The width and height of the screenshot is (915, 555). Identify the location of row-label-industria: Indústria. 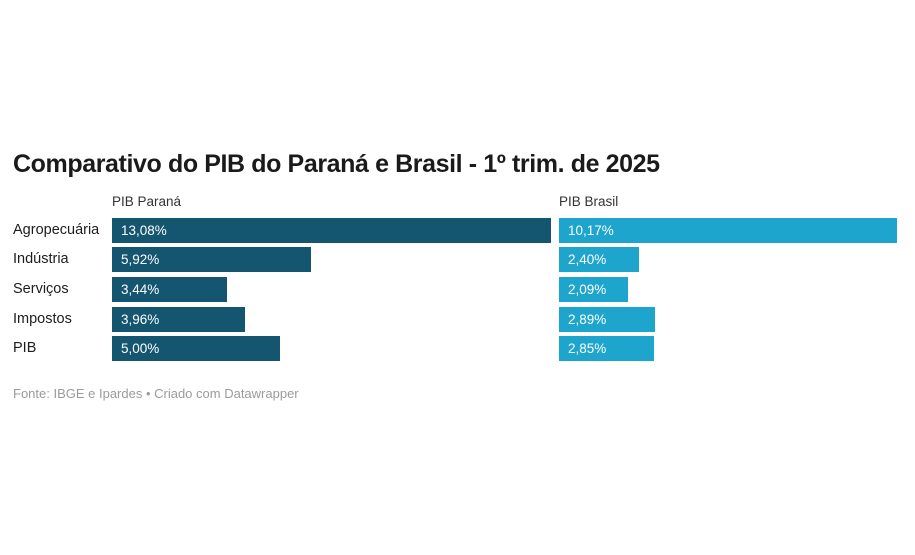
(41, 259).